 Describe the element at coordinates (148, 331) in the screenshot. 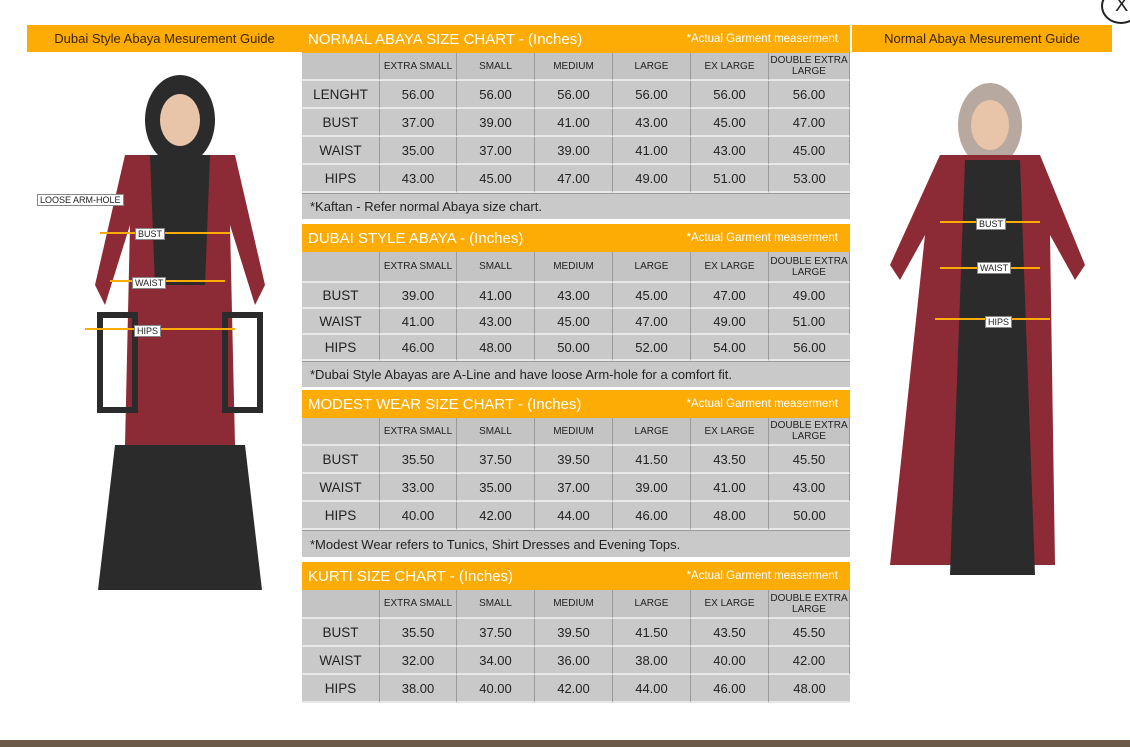

I see `label-hips: HIPS` at that location.